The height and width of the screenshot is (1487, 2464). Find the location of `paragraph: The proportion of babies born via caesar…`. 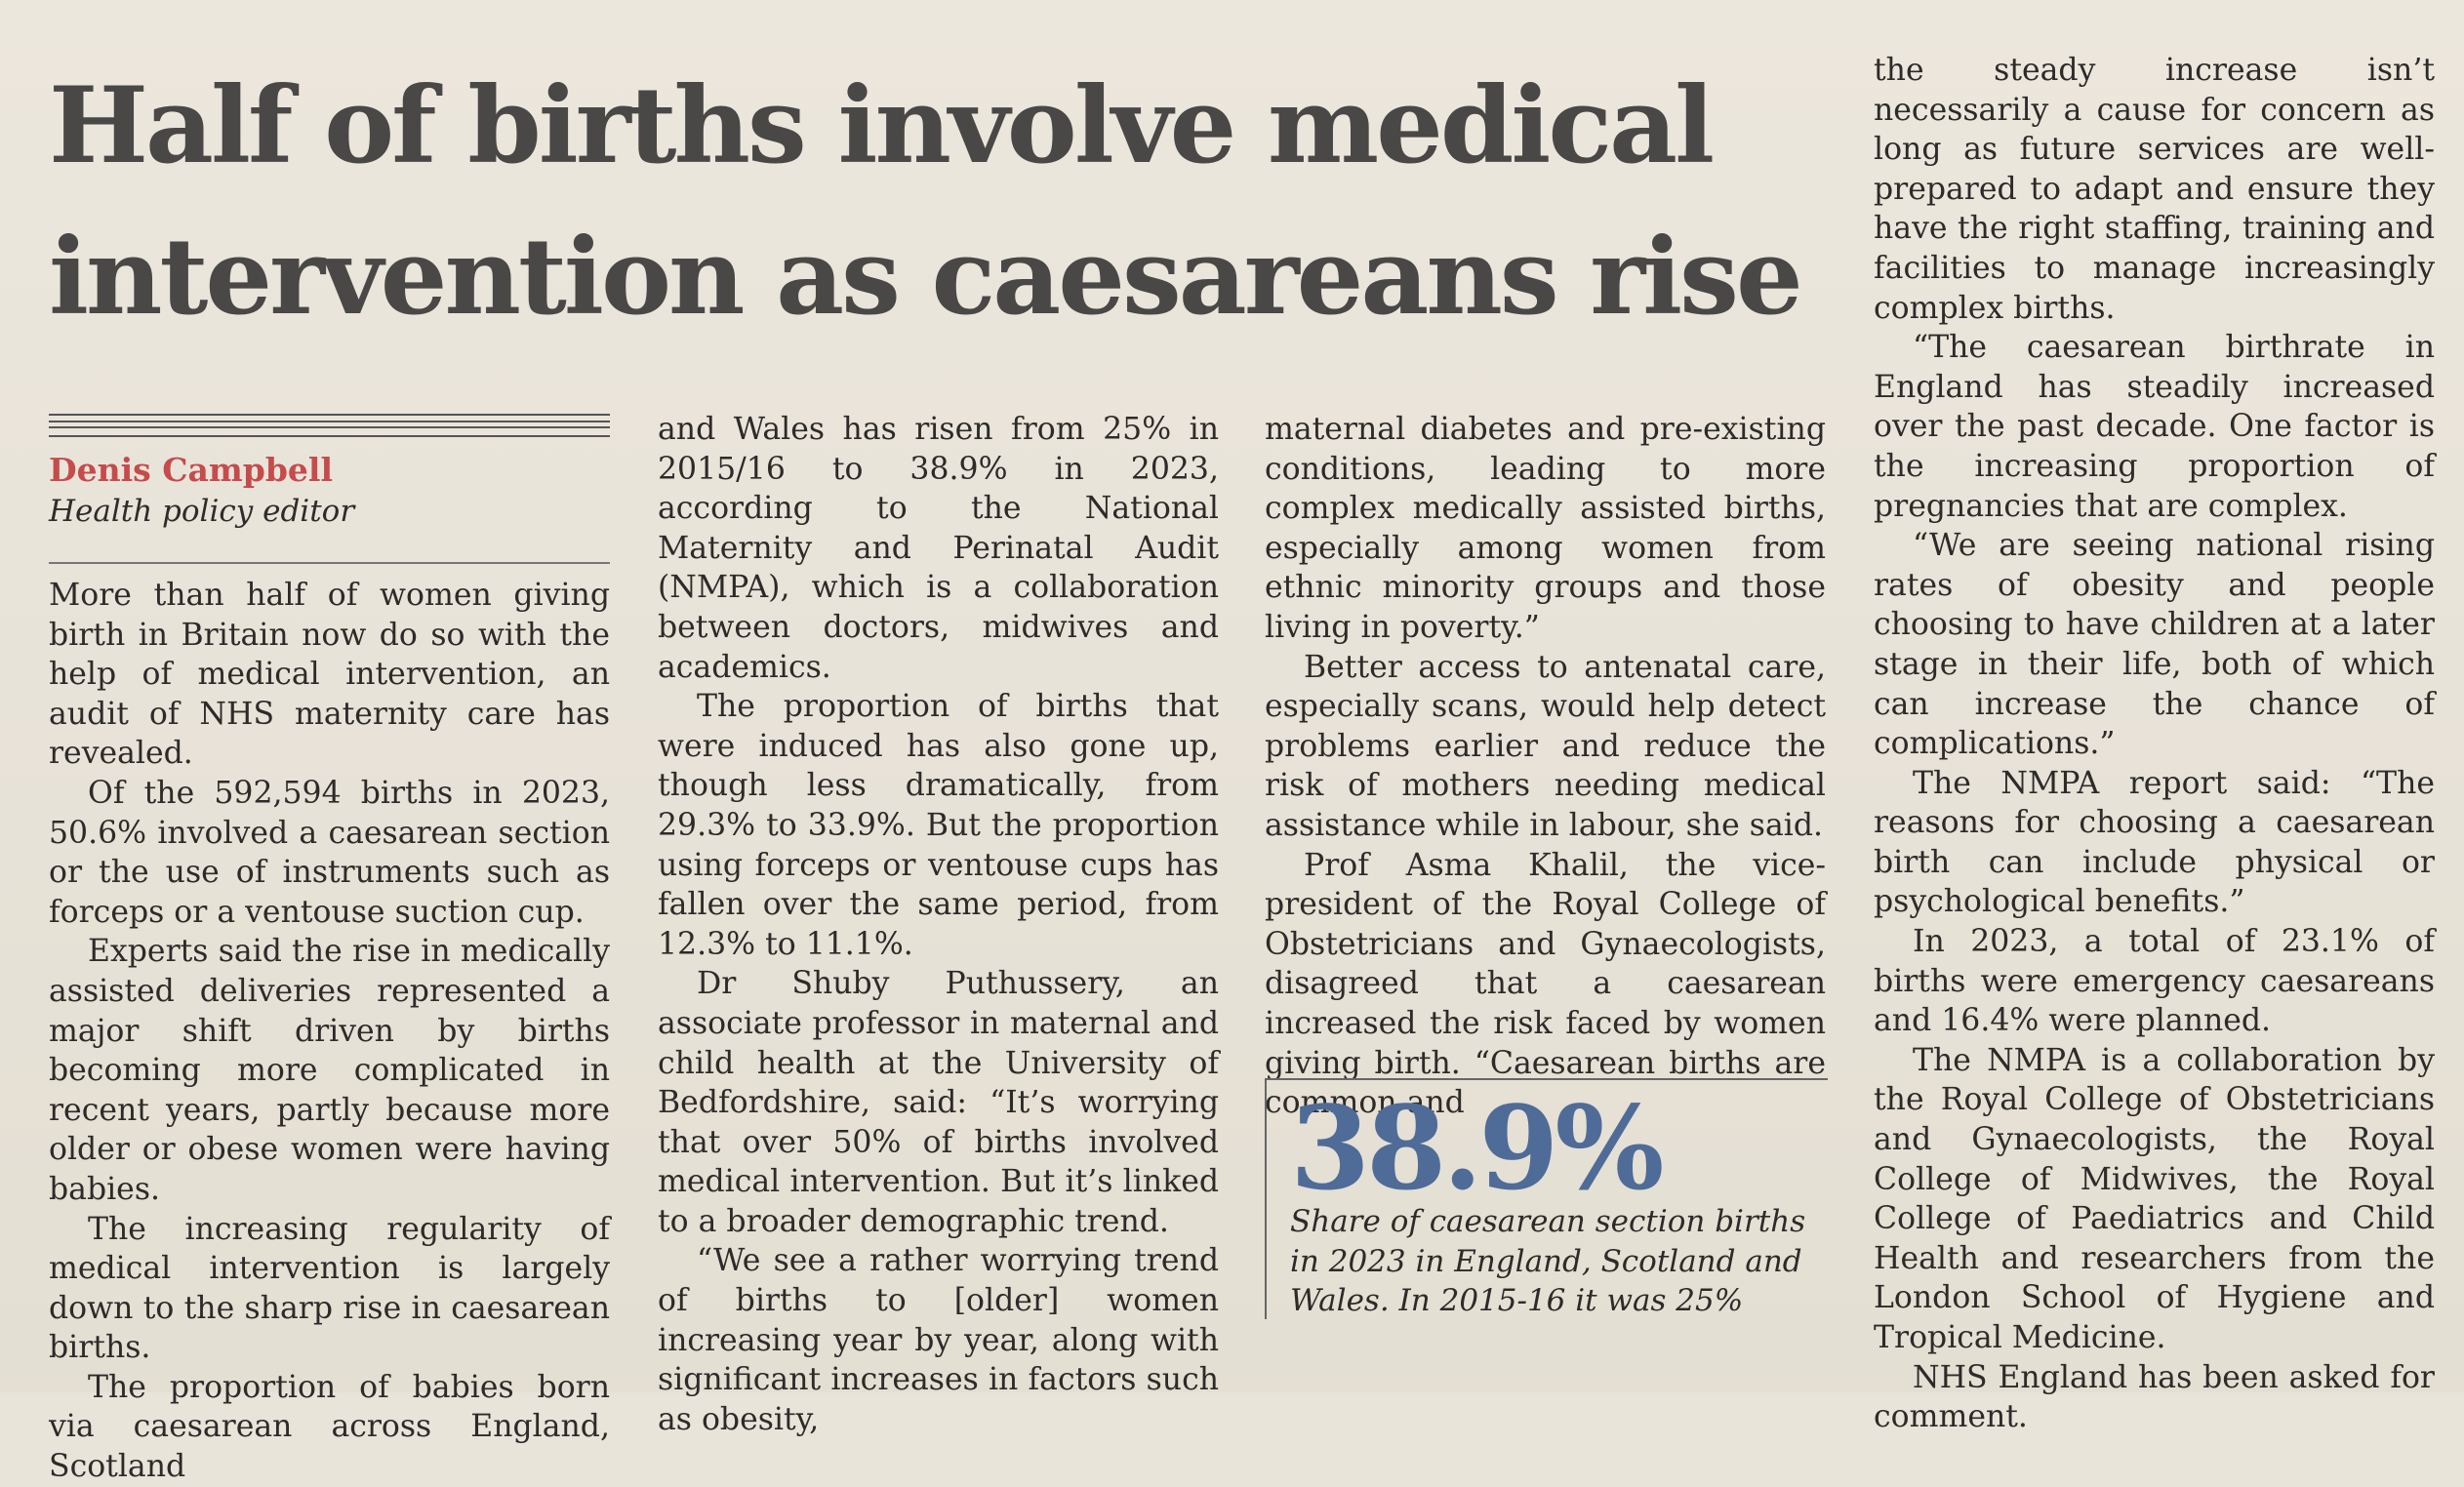

paragraph: The proportion of babies born via caesar… is located at coordinates (329, 1427).